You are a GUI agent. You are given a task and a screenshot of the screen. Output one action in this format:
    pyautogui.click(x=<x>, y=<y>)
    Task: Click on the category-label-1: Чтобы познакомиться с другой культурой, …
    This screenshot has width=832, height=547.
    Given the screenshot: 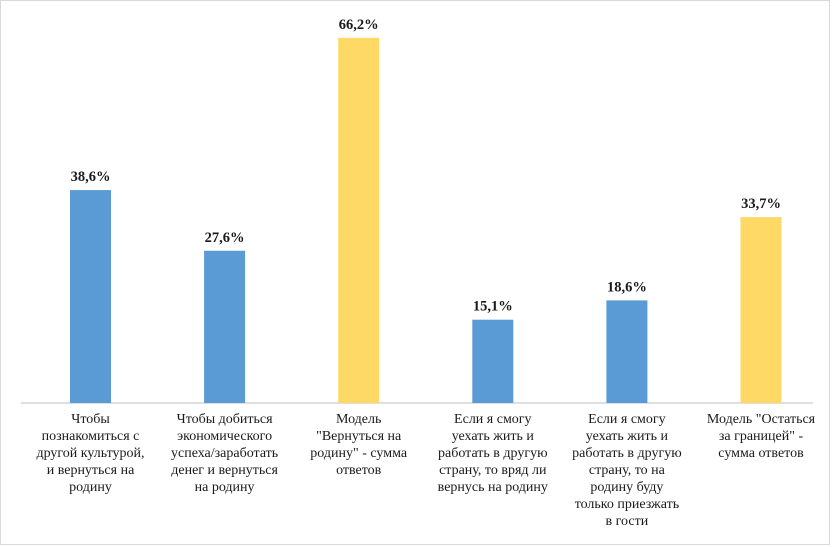 What is the action you would take?
    pyautogui.click(x=90, y=453)
    